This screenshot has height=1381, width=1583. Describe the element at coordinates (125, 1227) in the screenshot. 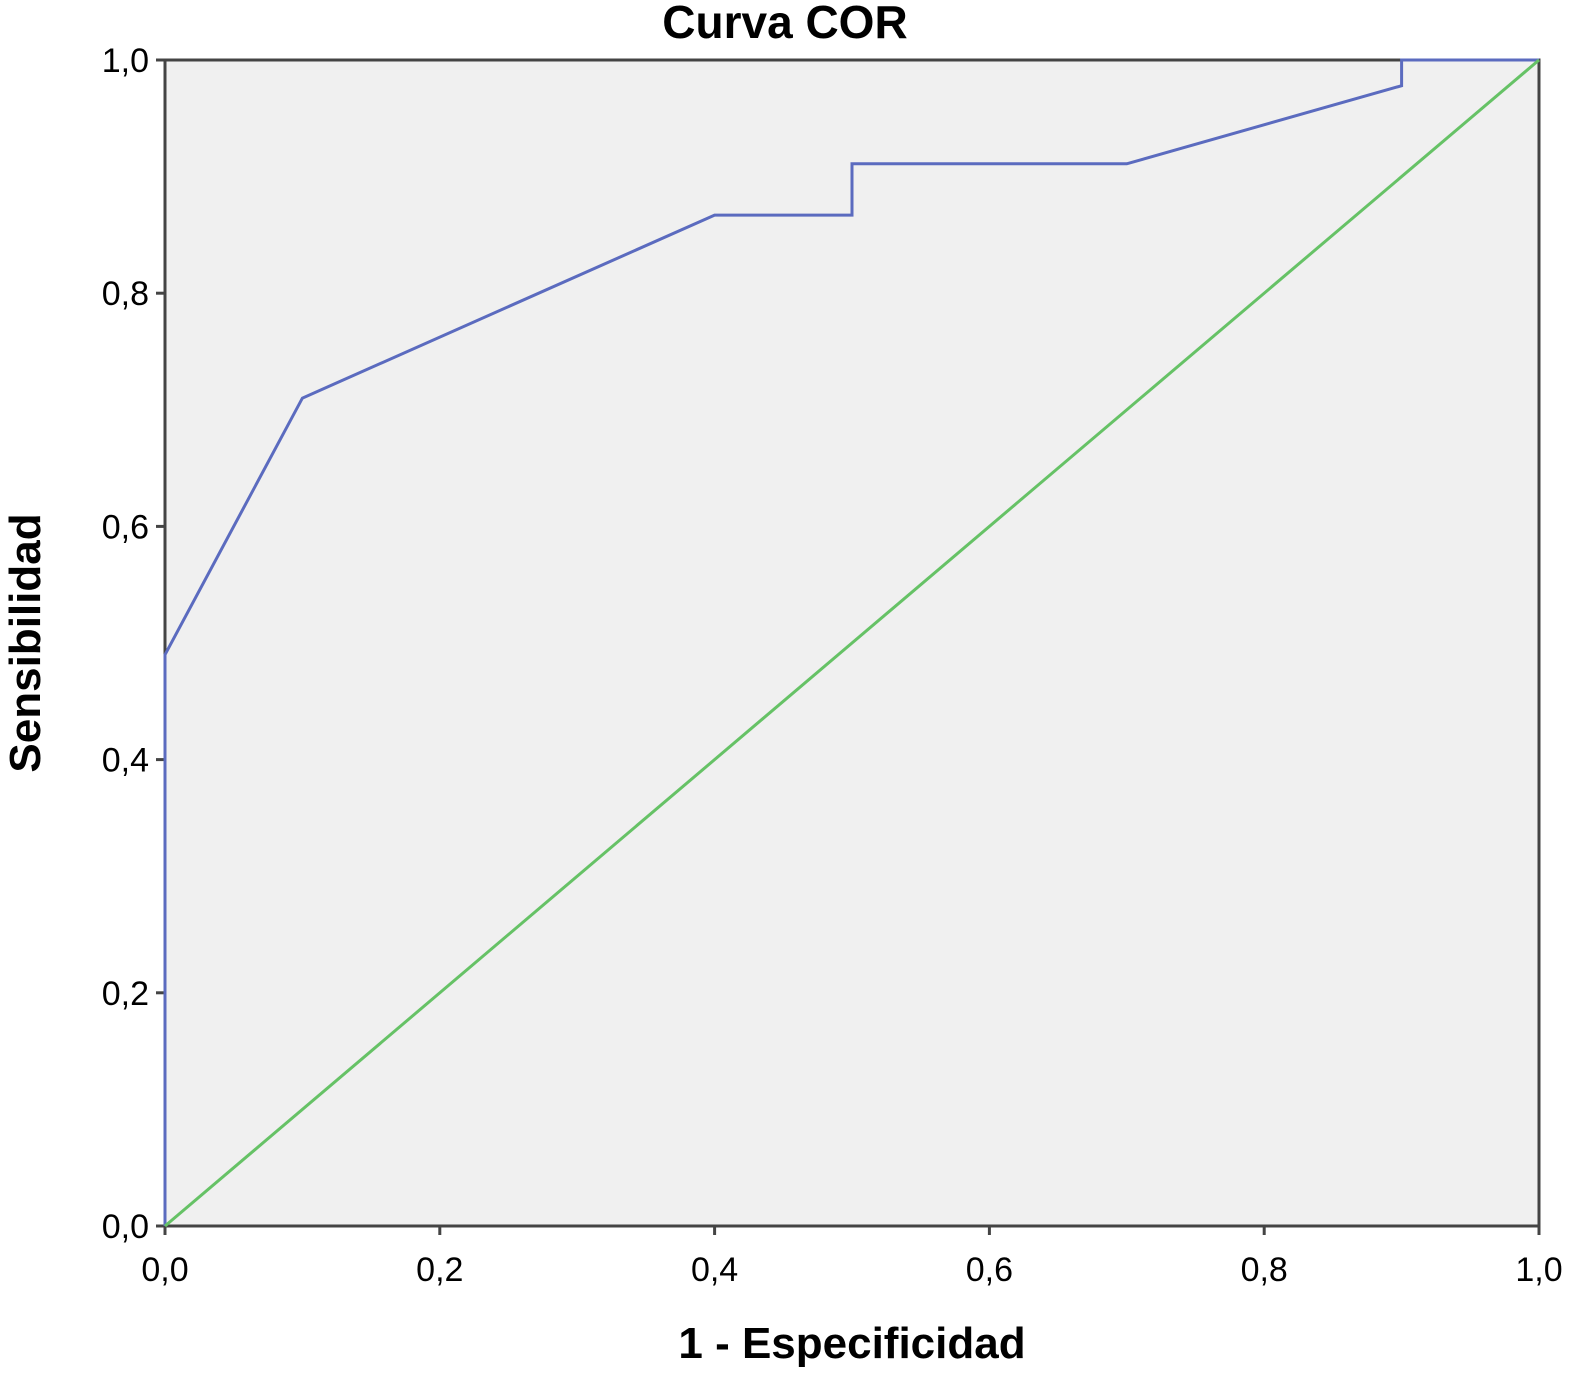

I see `y-tick-label: 0,0` at that location.